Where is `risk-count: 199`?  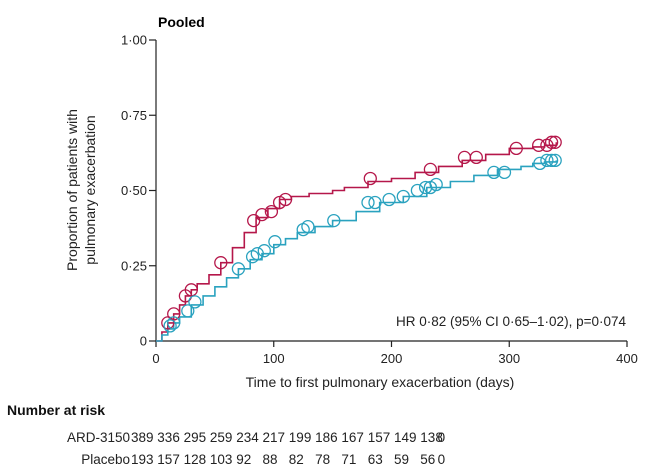 risk-count: 199 is located at coordinates (300, 437).